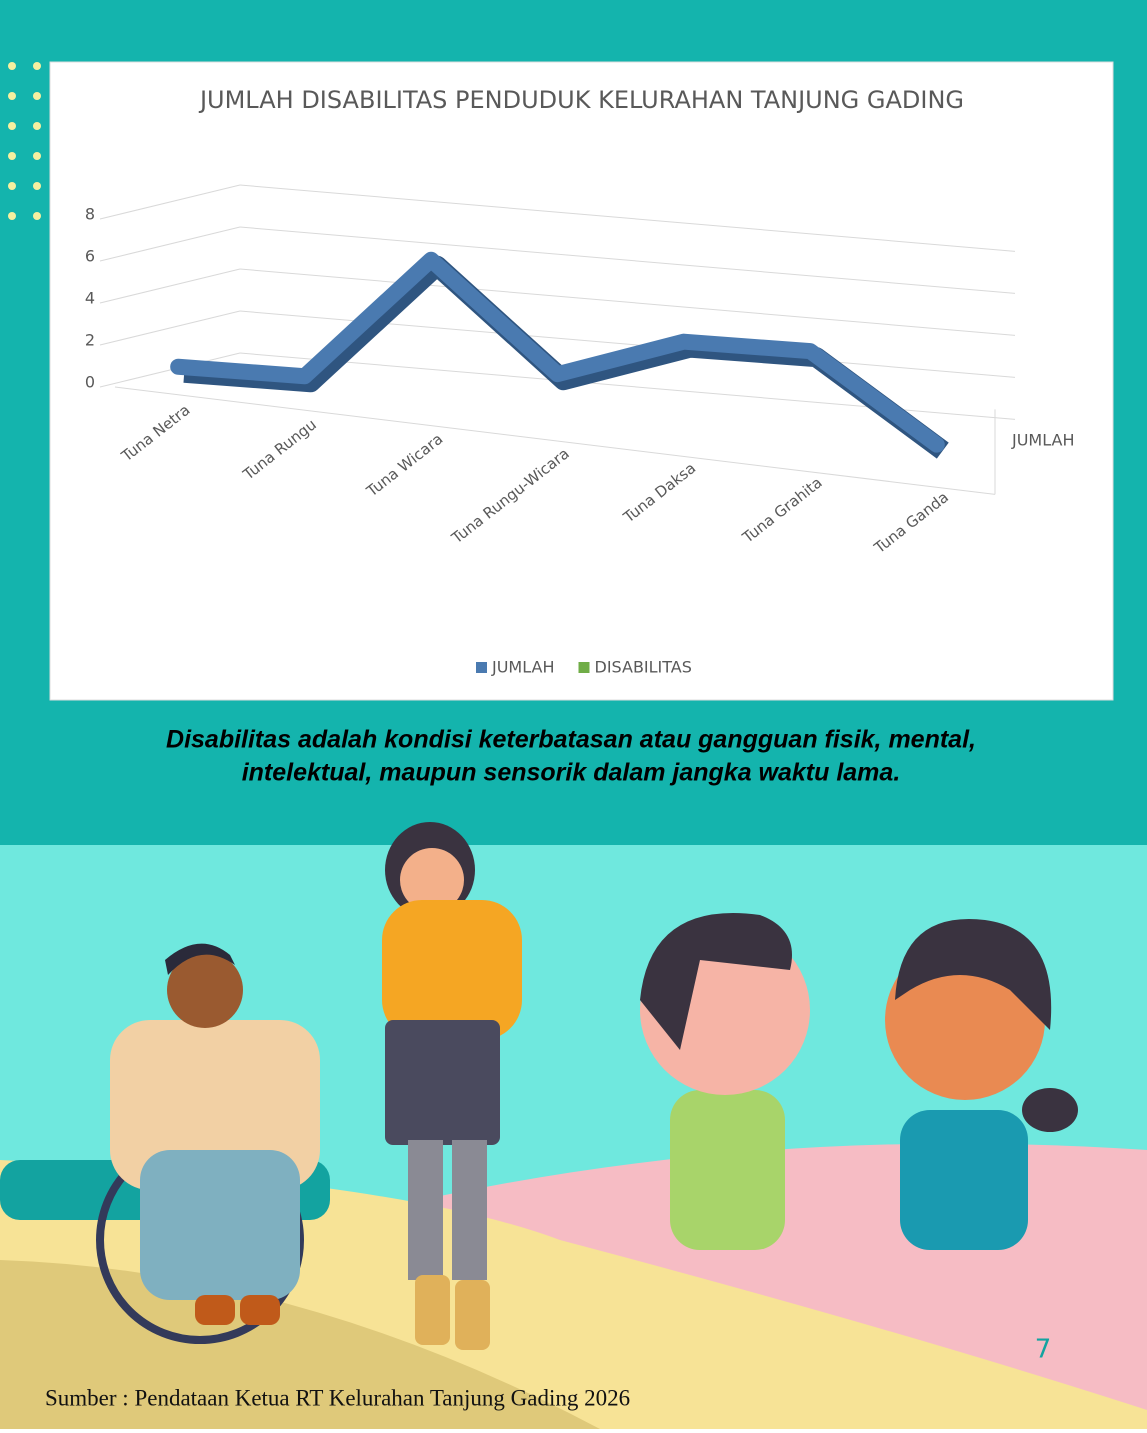 The width and height of the screenshot is (1147, 1433). I want to click on y-tick-label: 2, so click(90, 340).